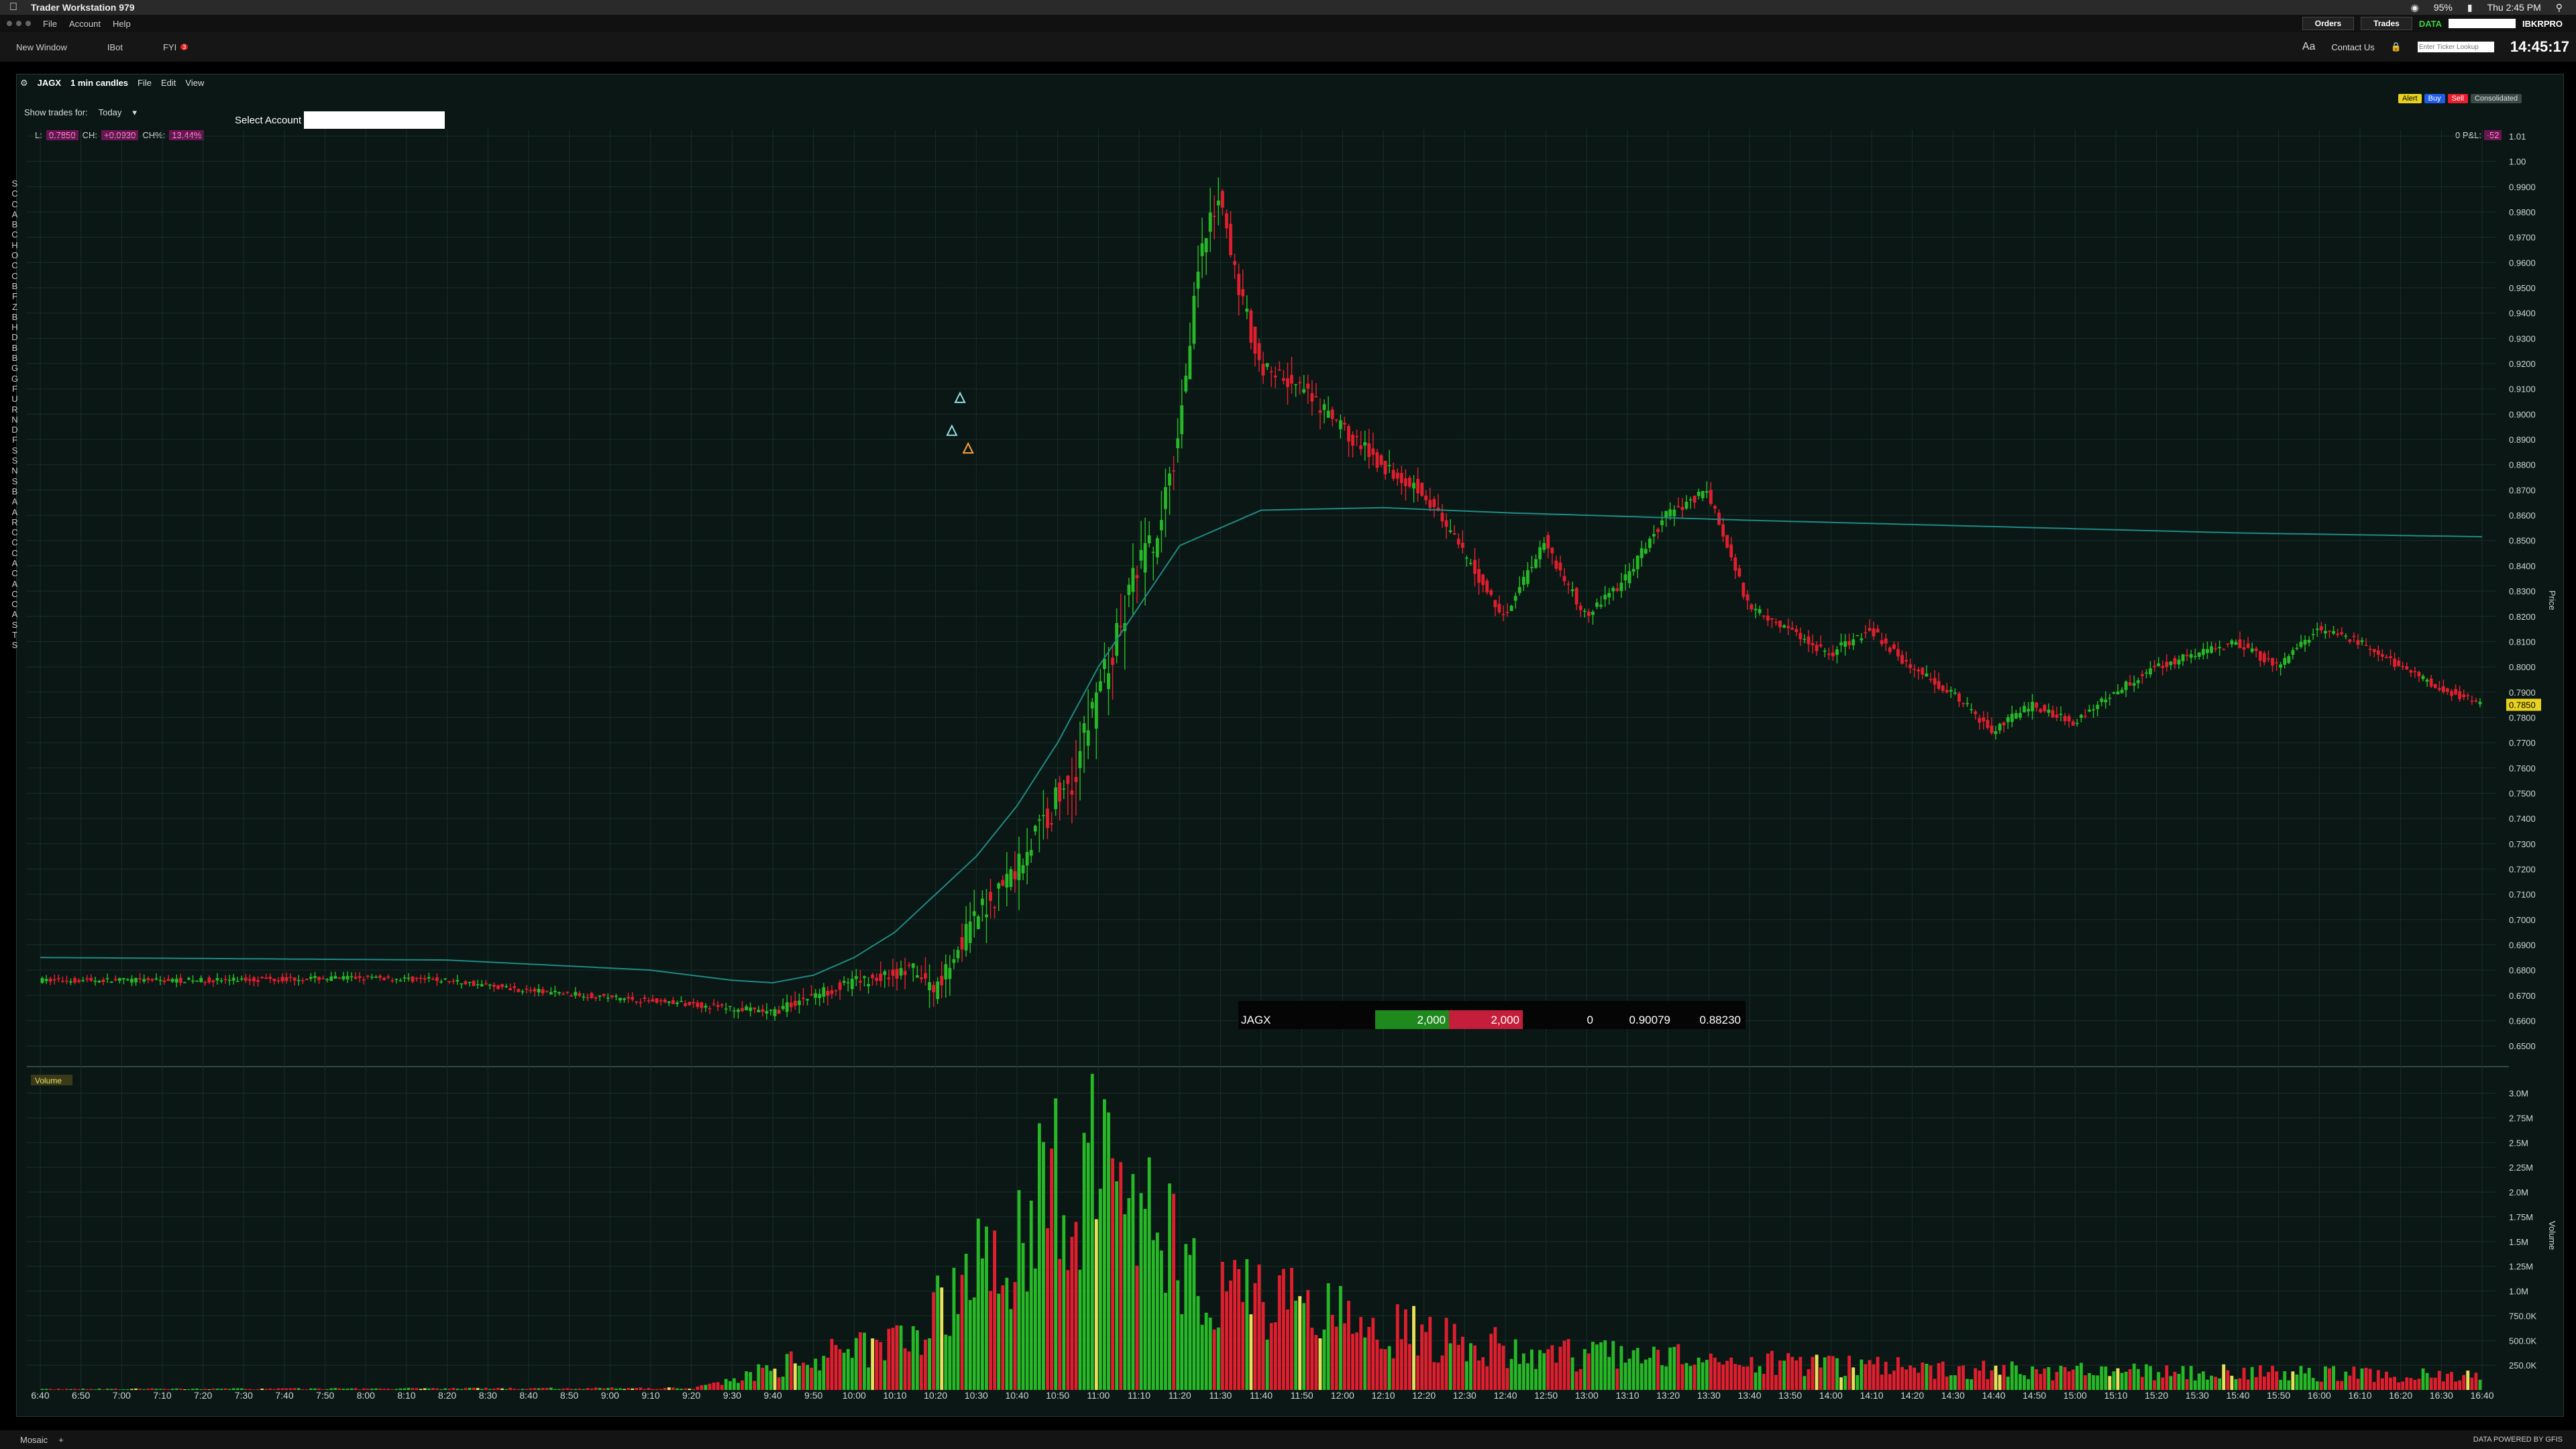  I want to click on left-tool-18: G, so click(15, 368).